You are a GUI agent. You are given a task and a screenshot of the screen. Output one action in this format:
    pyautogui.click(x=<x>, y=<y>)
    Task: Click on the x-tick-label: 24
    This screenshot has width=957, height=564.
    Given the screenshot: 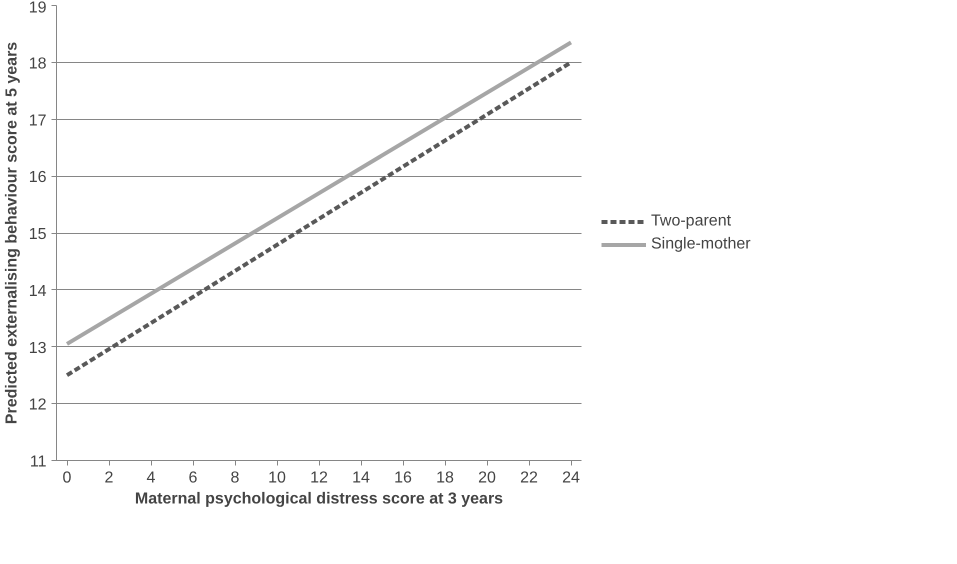 What is the action you would take?
    pyautogui.click(x=571, y=478)
    